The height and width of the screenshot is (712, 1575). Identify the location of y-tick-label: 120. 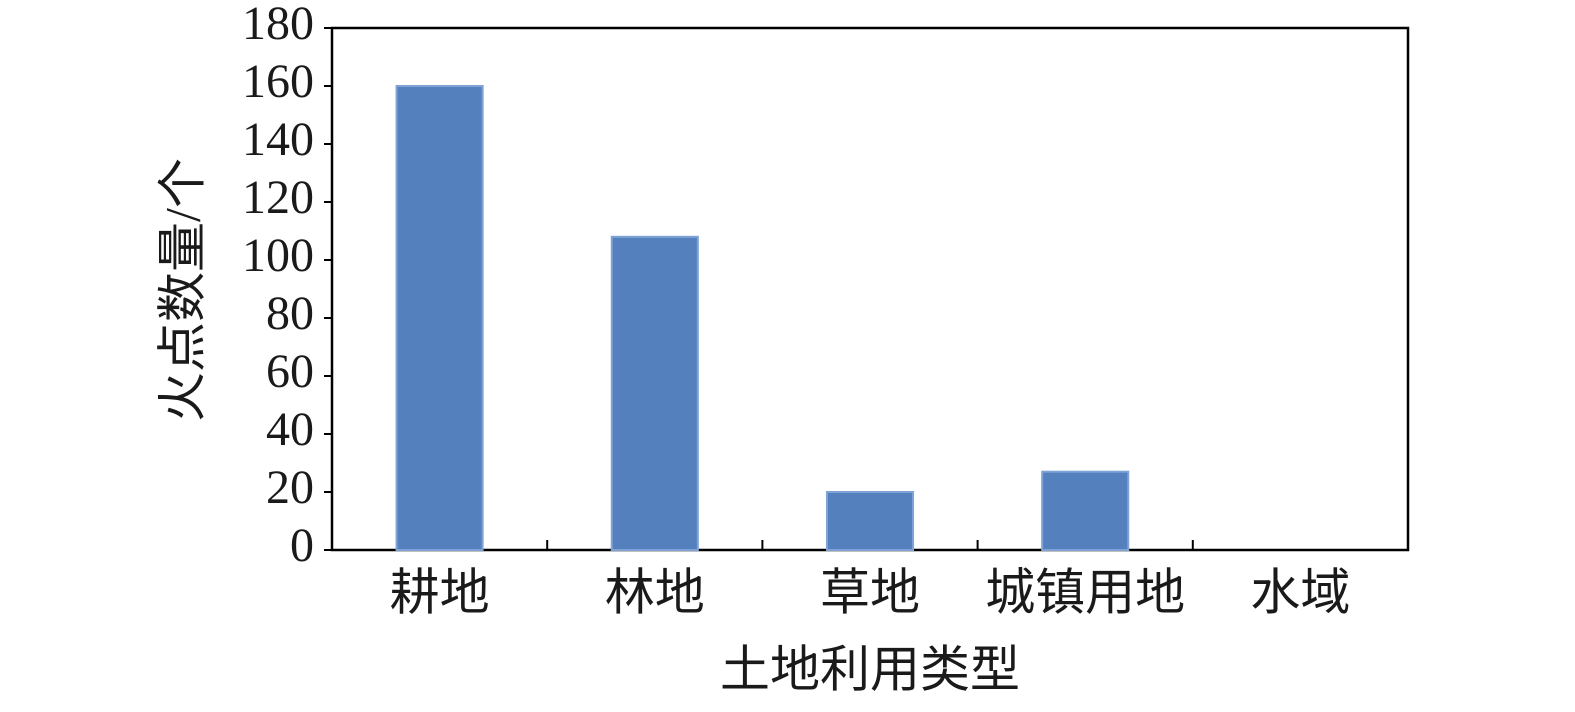
(278, 197).